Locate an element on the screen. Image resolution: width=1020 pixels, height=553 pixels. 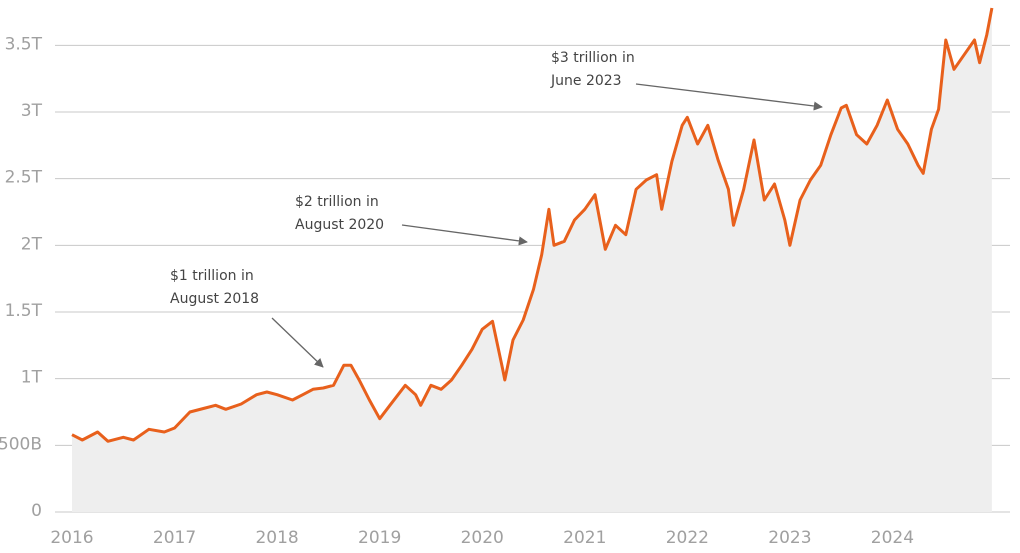
annotation: $3 trillion in June 2023 is located at coordinates (686, 80).